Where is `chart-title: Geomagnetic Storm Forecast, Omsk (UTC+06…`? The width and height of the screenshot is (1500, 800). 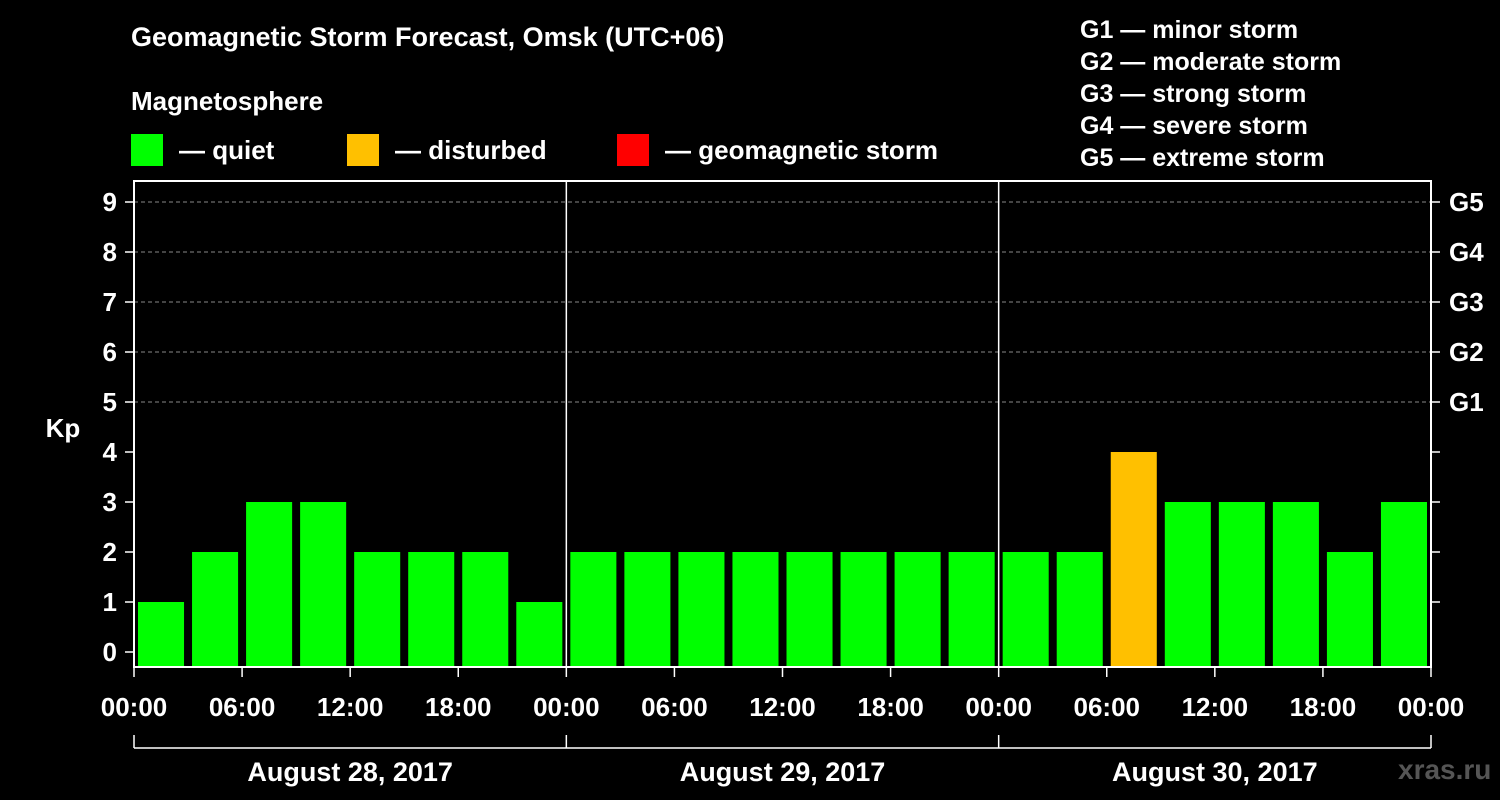
chart-title: Geomagnetic Storm Forecast, Omsk (UTC+06… is located at coordinates (428, 37).